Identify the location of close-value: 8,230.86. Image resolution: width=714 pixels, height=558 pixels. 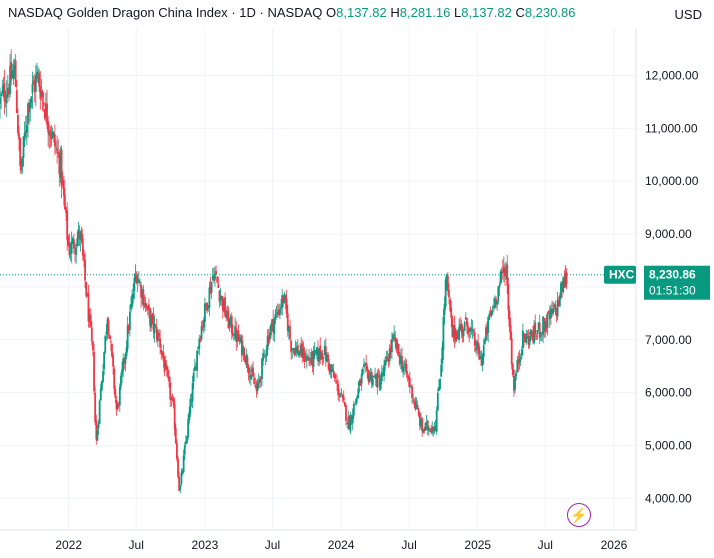
(550, 12).